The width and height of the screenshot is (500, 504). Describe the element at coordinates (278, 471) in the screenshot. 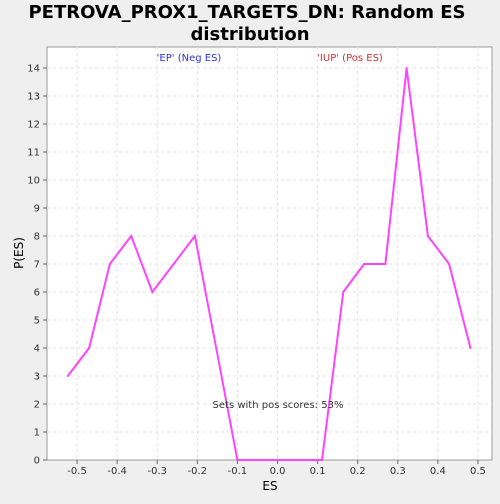

I see `x-tick-label: 0.0` at that location.